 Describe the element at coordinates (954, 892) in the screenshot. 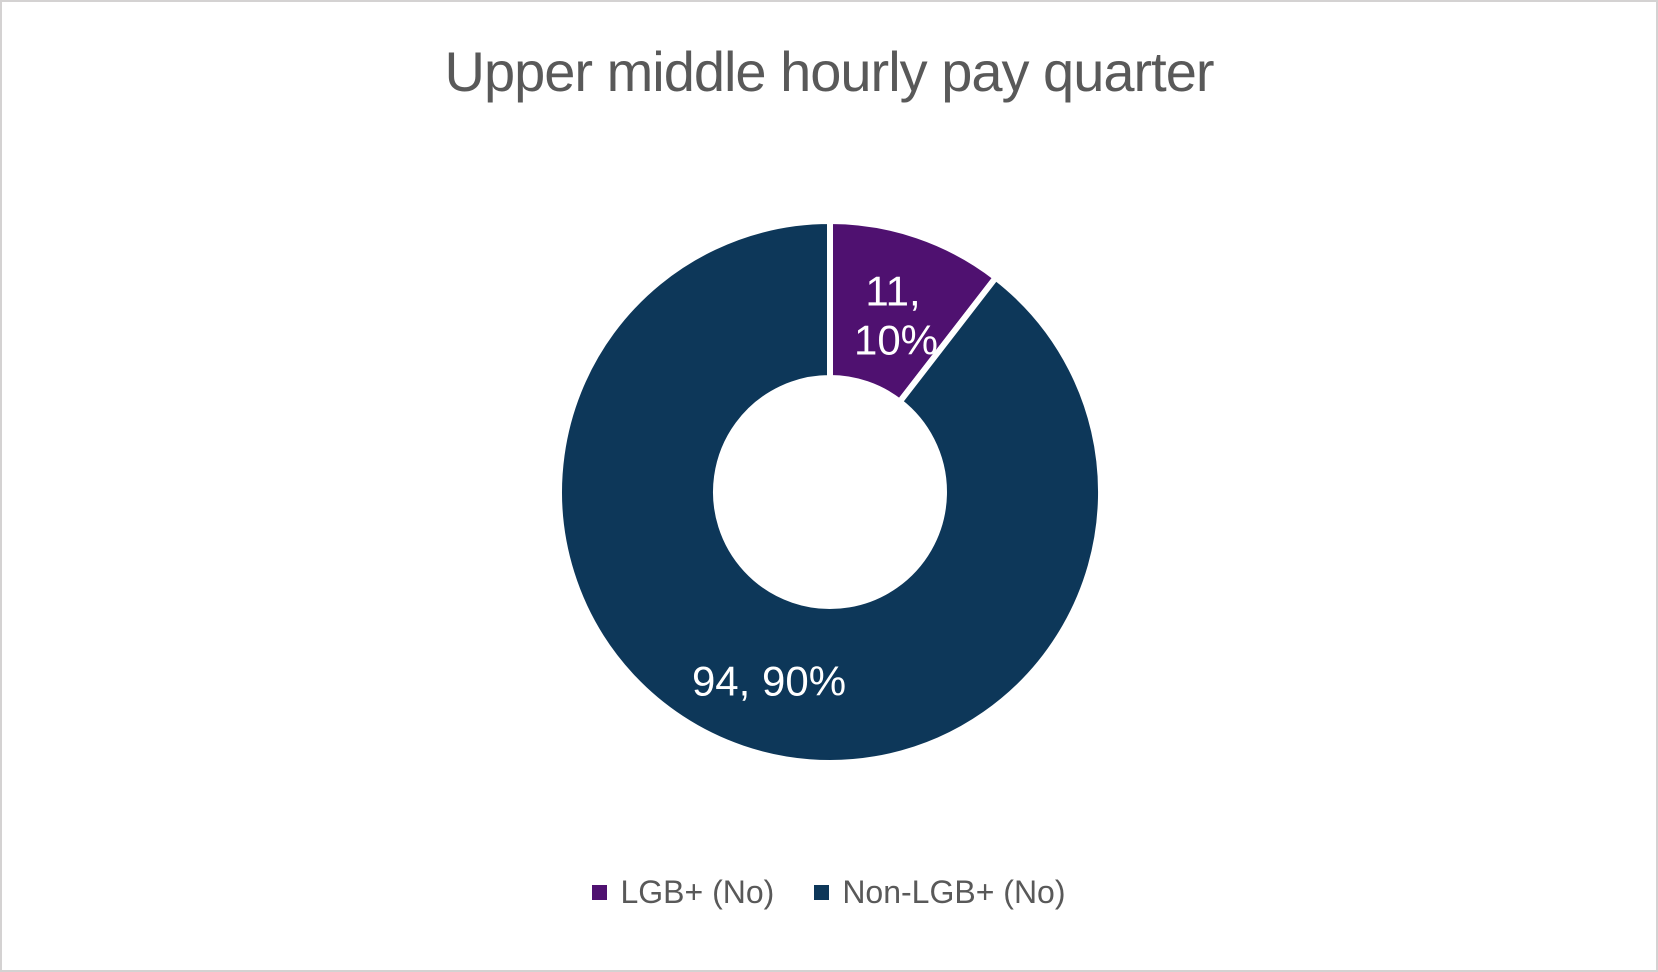

I see `legend-label-non-lgb: Non-LGB+ (No)` at that location.